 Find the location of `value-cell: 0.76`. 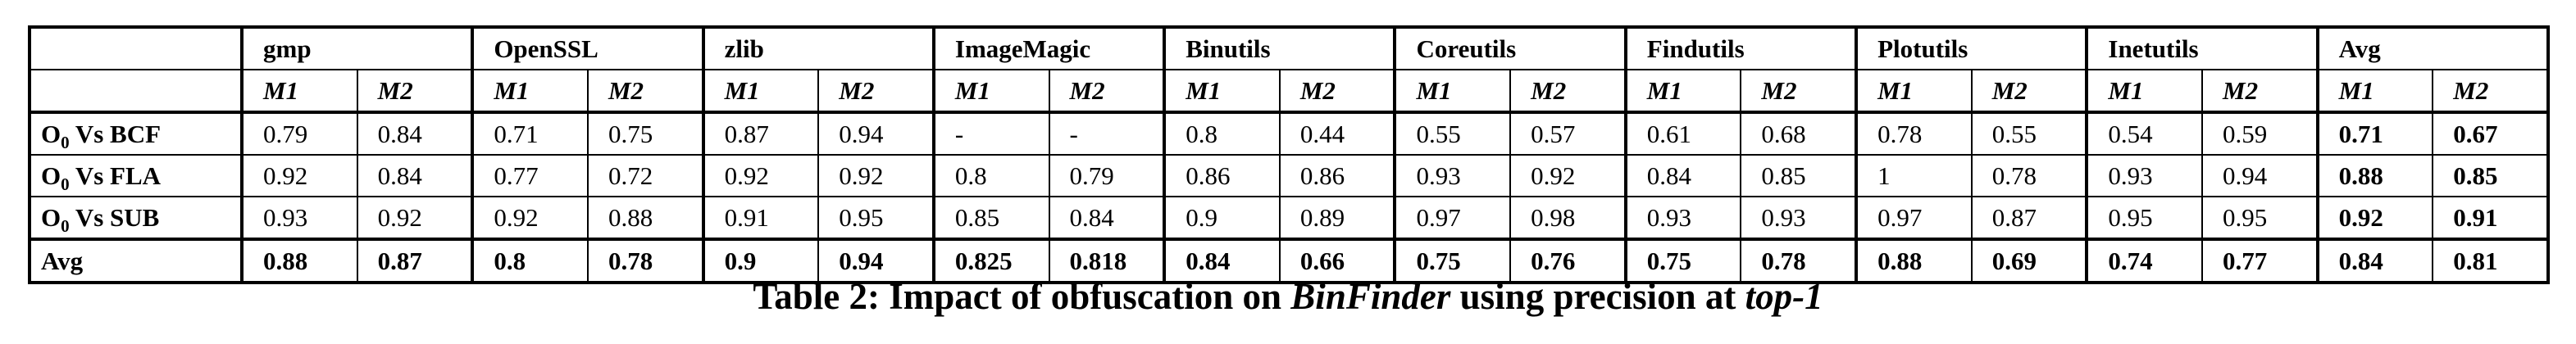

value-cell: 0.76 is located at coordinates (1568, 261).